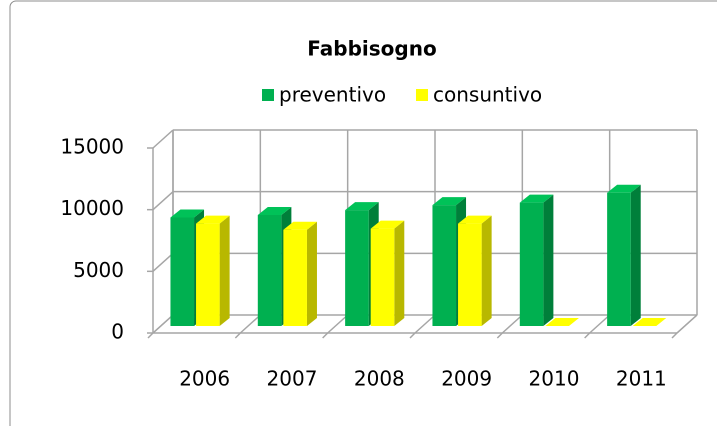  Describe the element at coordinates (292, 379) in the screenshot. I see `x-tick-label: 2007` at that location.